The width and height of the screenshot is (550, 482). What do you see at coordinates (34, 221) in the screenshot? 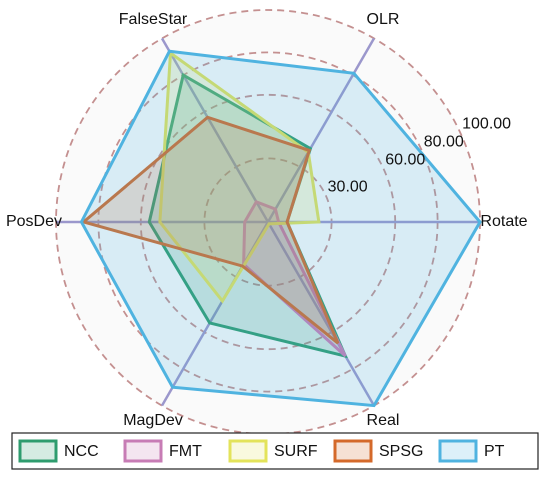
I see `axis-label: PosDev` at bounding box center [34, 221].